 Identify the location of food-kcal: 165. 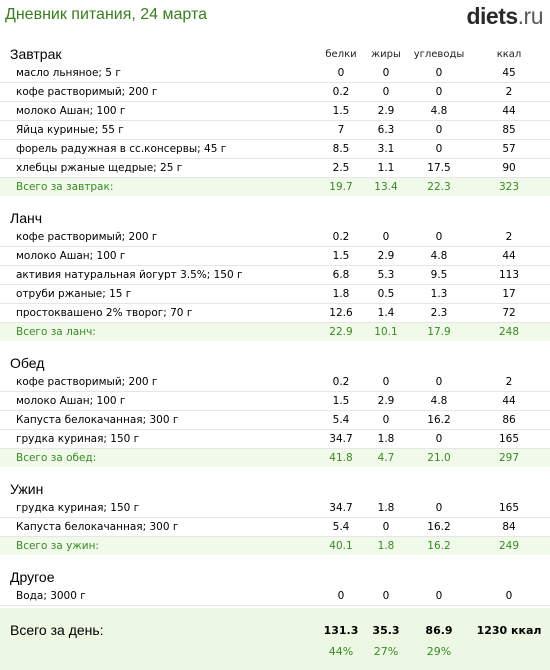
(509, 508).